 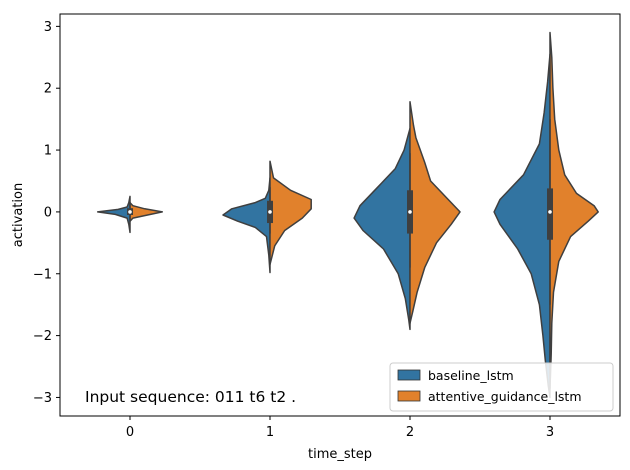 What do you see at coordinates (270, 432) in the screenshot?
I see `x-tick-label: 1` at bounding box center [270, 432].